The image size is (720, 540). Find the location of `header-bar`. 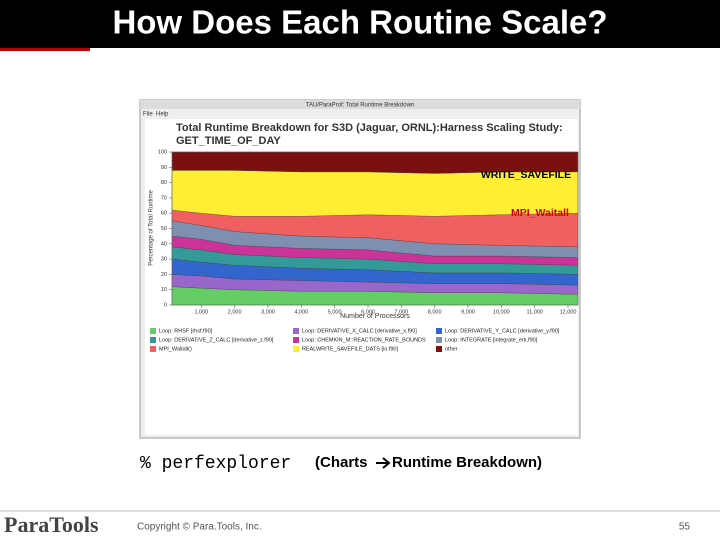

header-bar is located at coordinates (360, 24).